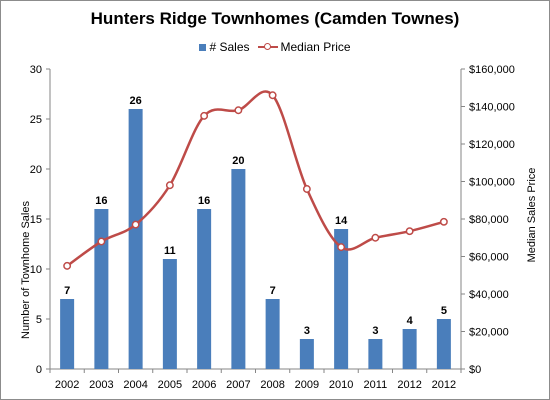 The width and height of the screenshot is (550, 400). What do you see at coordinates (135, 385) in the screenshot?
I see `x-tick-label: 2004` at bounding box center [135, 385].